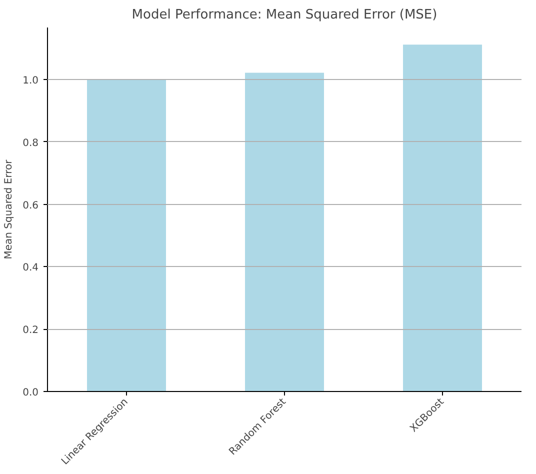 The height and width of the screenshot is (474, 536). Describe the element at coordinates (285, 15) in the screenshot. I see `chart-title: Model Performance: Mean Squared Error (MSE)` at that location.